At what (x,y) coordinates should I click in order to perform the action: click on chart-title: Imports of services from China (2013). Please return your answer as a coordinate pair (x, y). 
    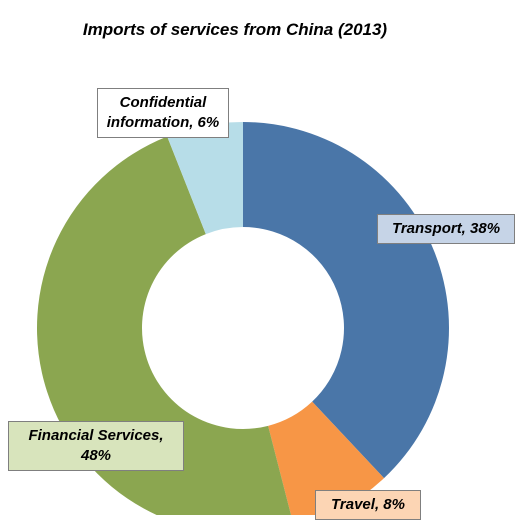
    Looking at the image, I should click on (235, 29).